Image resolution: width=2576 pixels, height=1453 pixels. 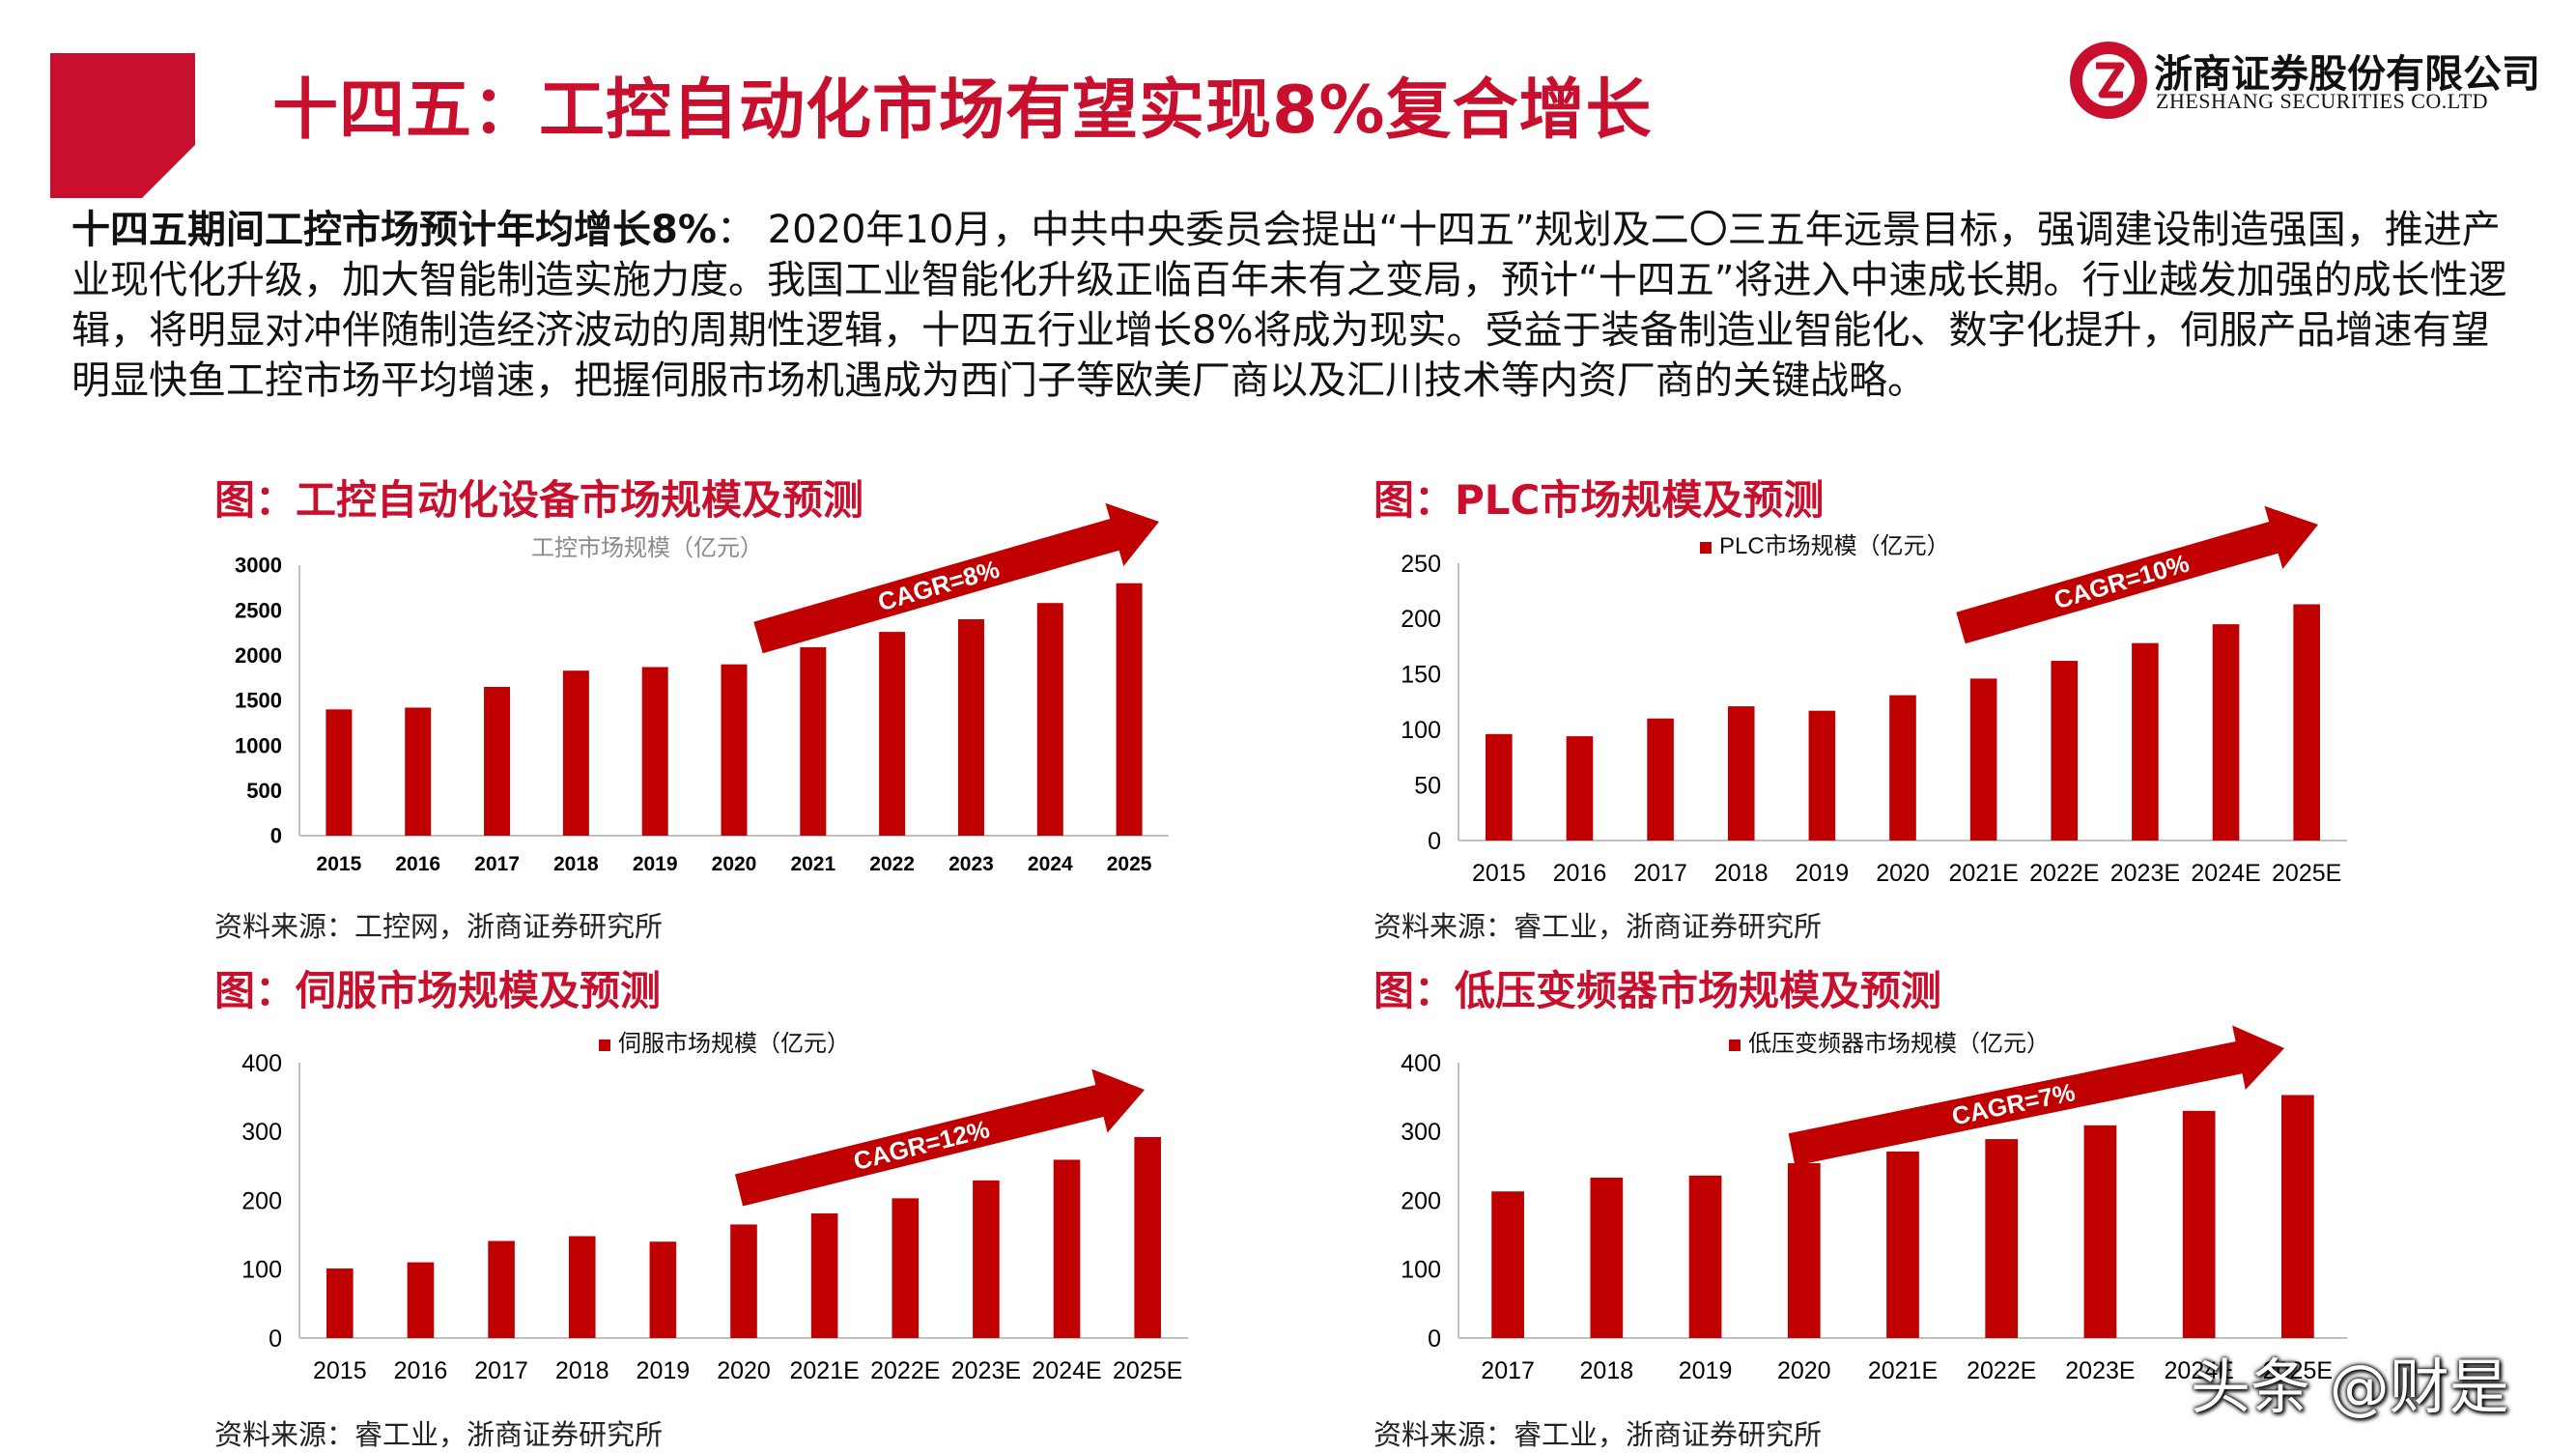 I want to click on chart-3-category-label: 2019, so click(x=664, y=1370).